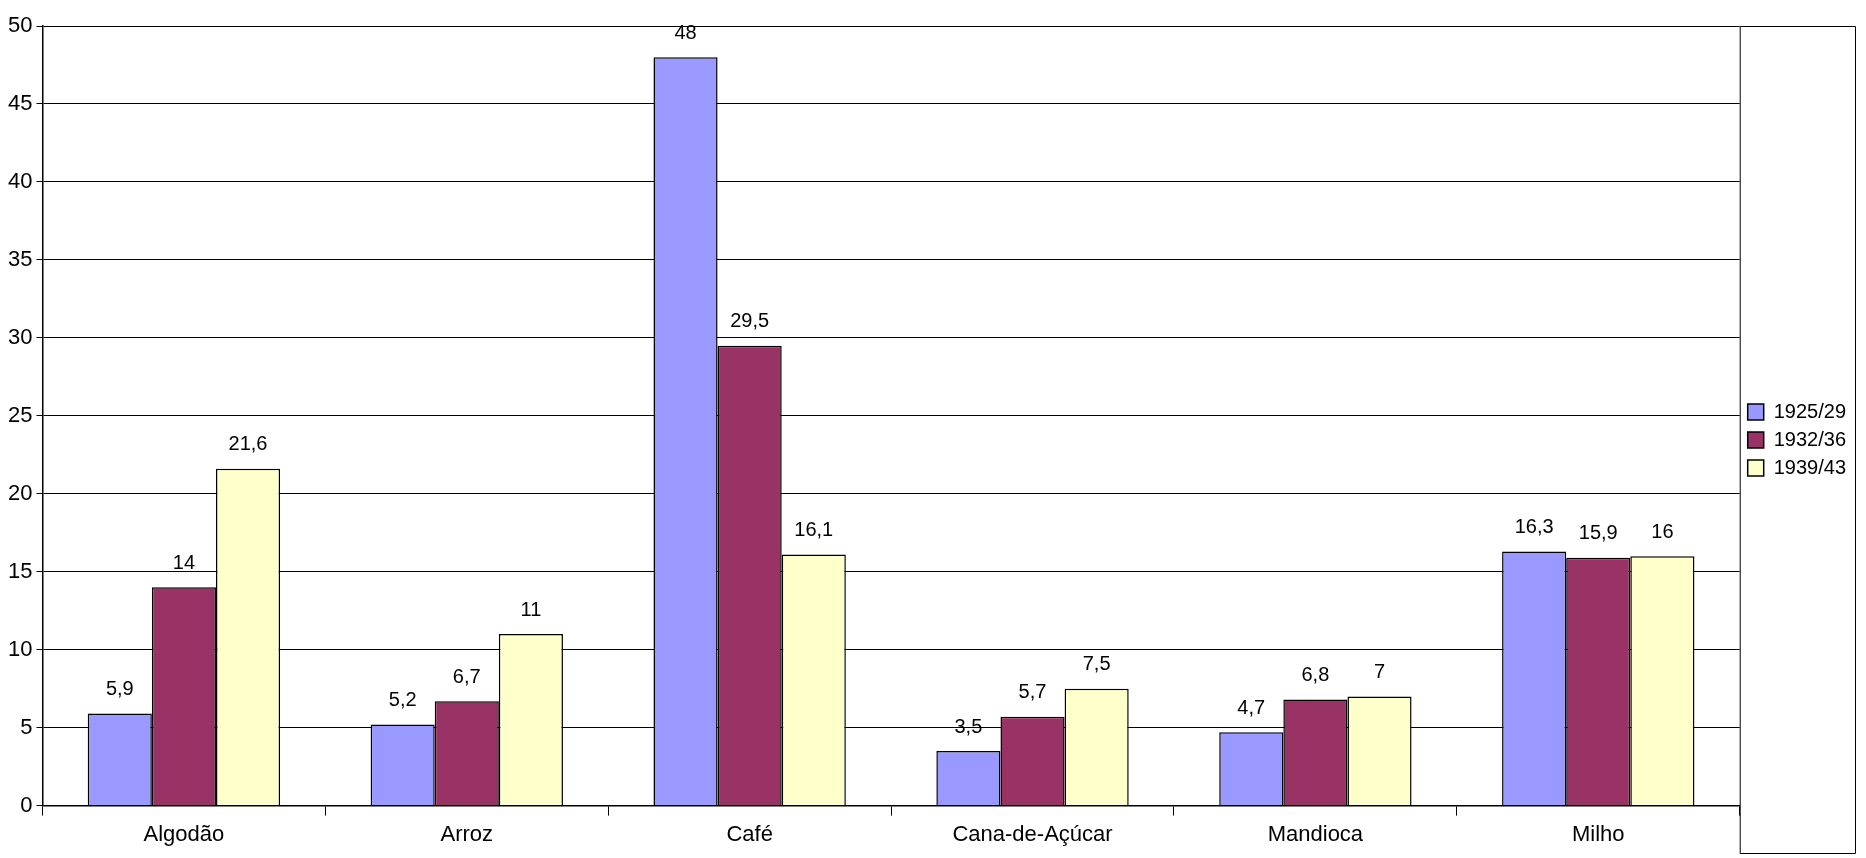 This screenshot has height=858, width=1866. What do you see at coordinates (1534, 525) in the screenshot?
I see `data-label: 16,3` at bounding box center [1534, 525].